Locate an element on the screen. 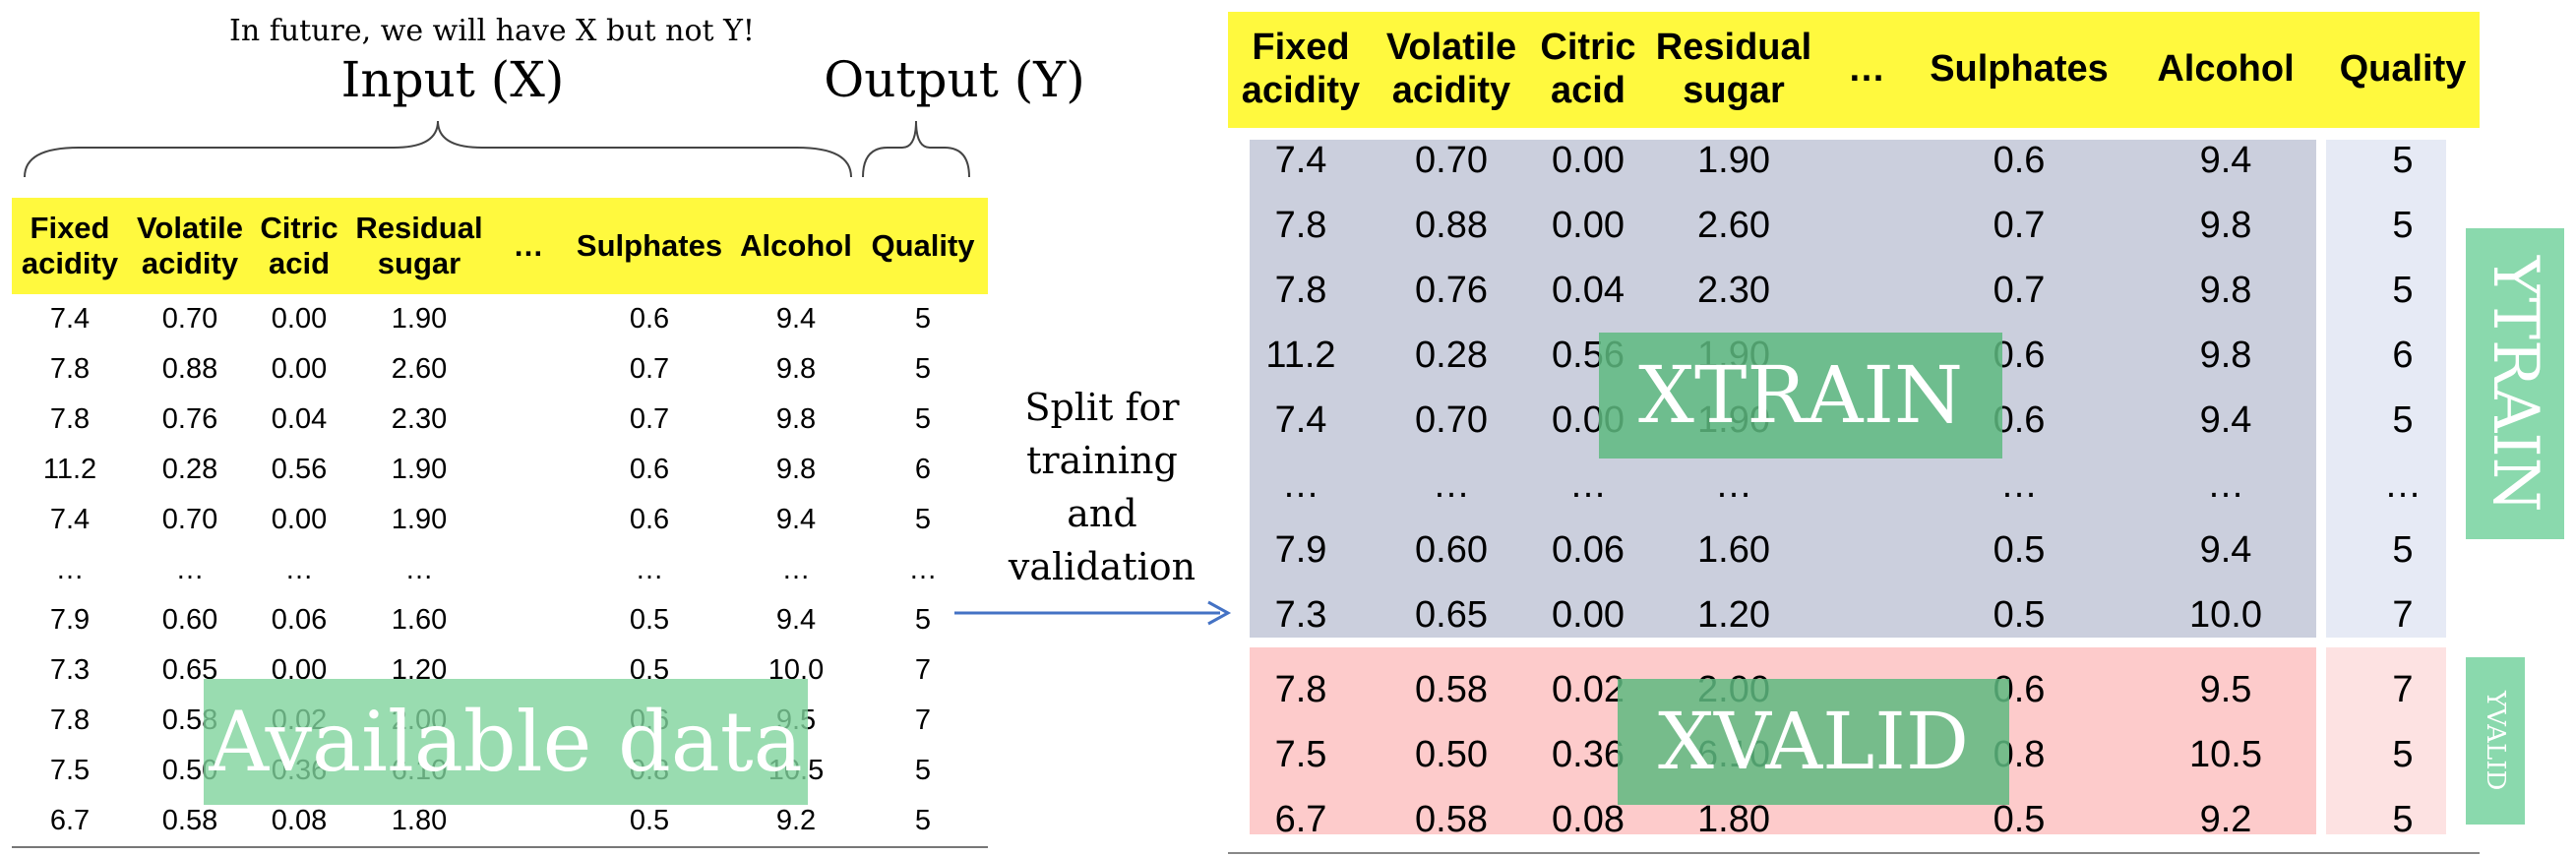  table-cell: 10.0 is located at coordinates (2225, 615).